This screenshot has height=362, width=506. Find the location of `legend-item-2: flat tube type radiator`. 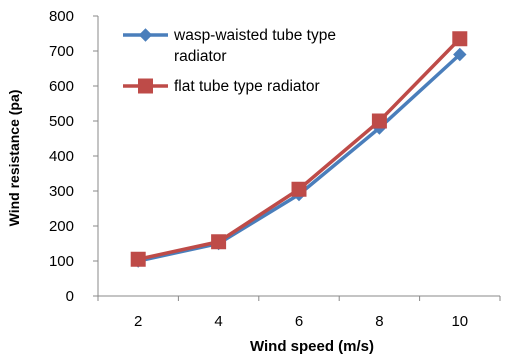

legend-item-2: flat tube type radiator is located at coordinates (221, 86).